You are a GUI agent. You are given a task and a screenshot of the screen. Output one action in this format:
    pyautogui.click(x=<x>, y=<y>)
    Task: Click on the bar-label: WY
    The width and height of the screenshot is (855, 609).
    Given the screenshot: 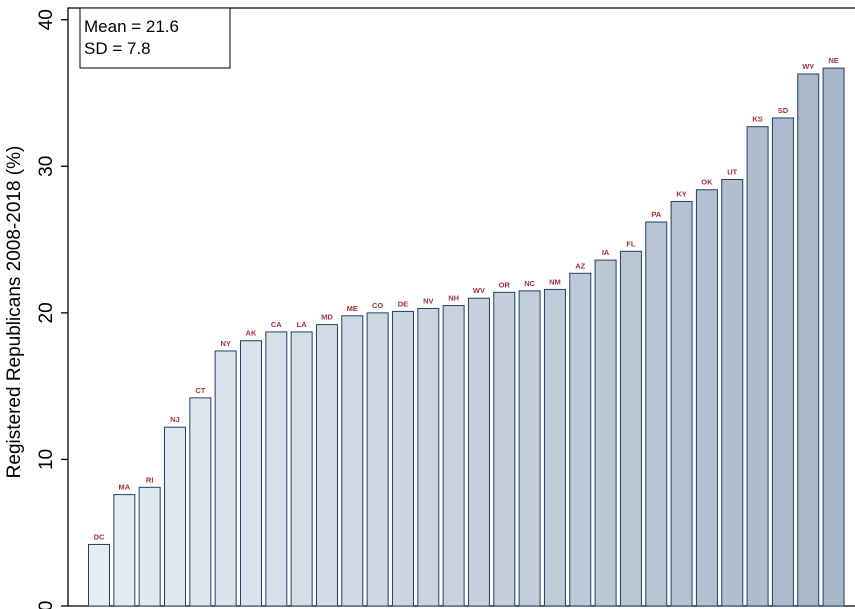 What is the action you would take?
    pyautogui.click(x=808, y=66)
    